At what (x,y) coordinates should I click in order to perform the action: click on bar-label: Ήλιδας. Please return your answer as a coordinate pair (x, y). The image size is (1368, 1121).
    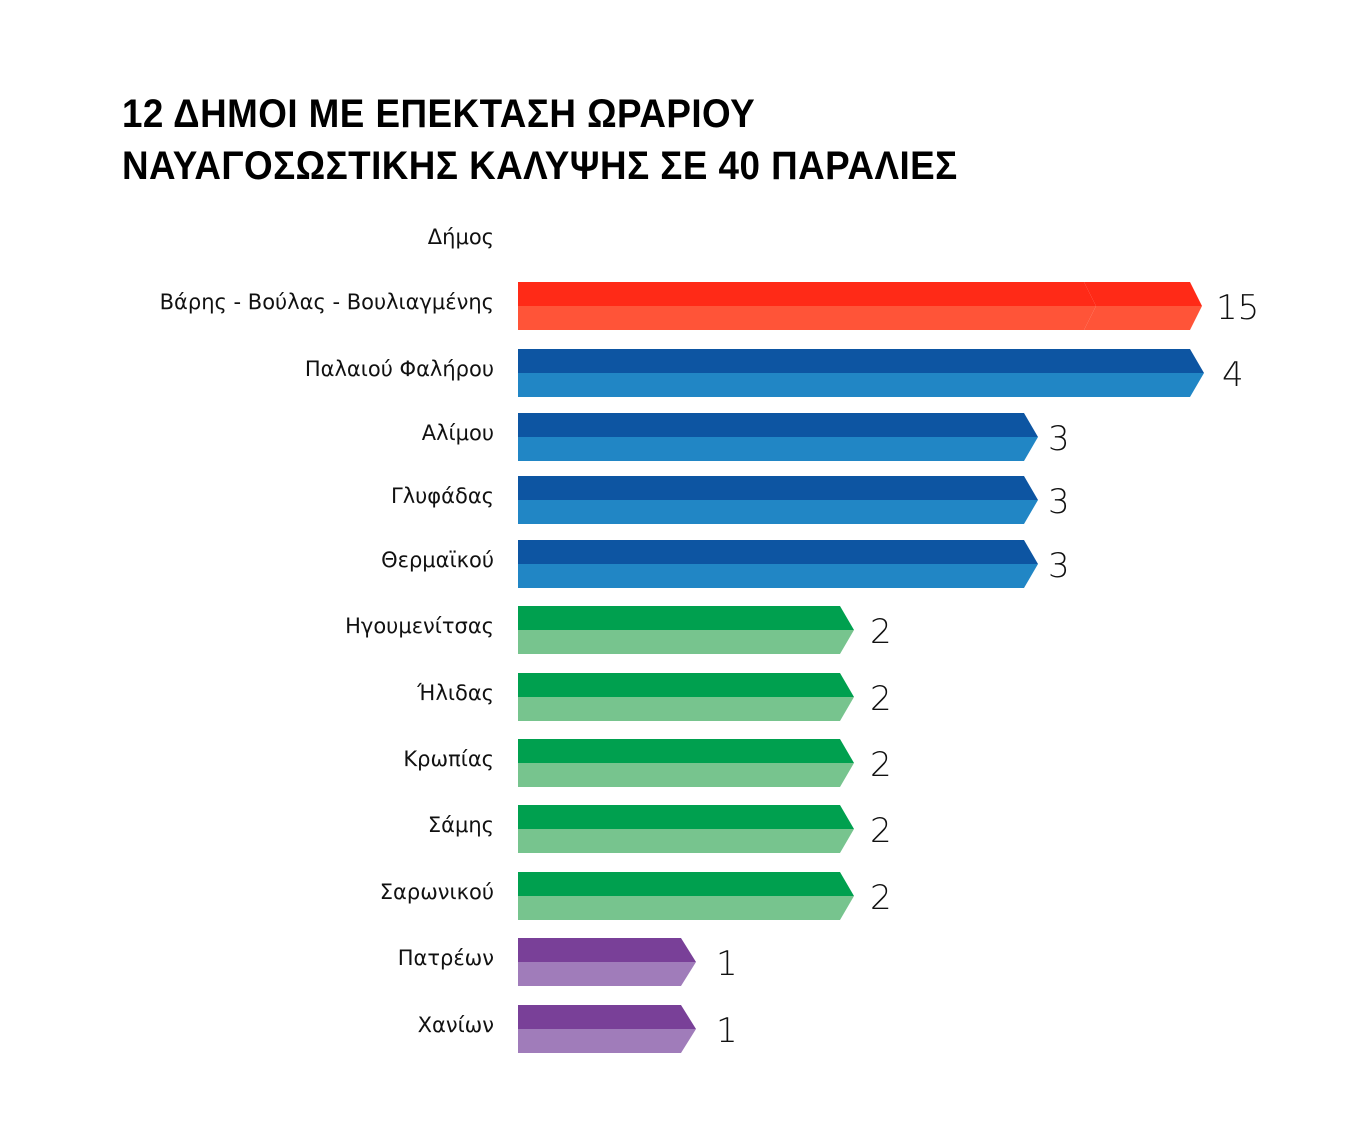
    Looking at the image, I should click on (455, 693).